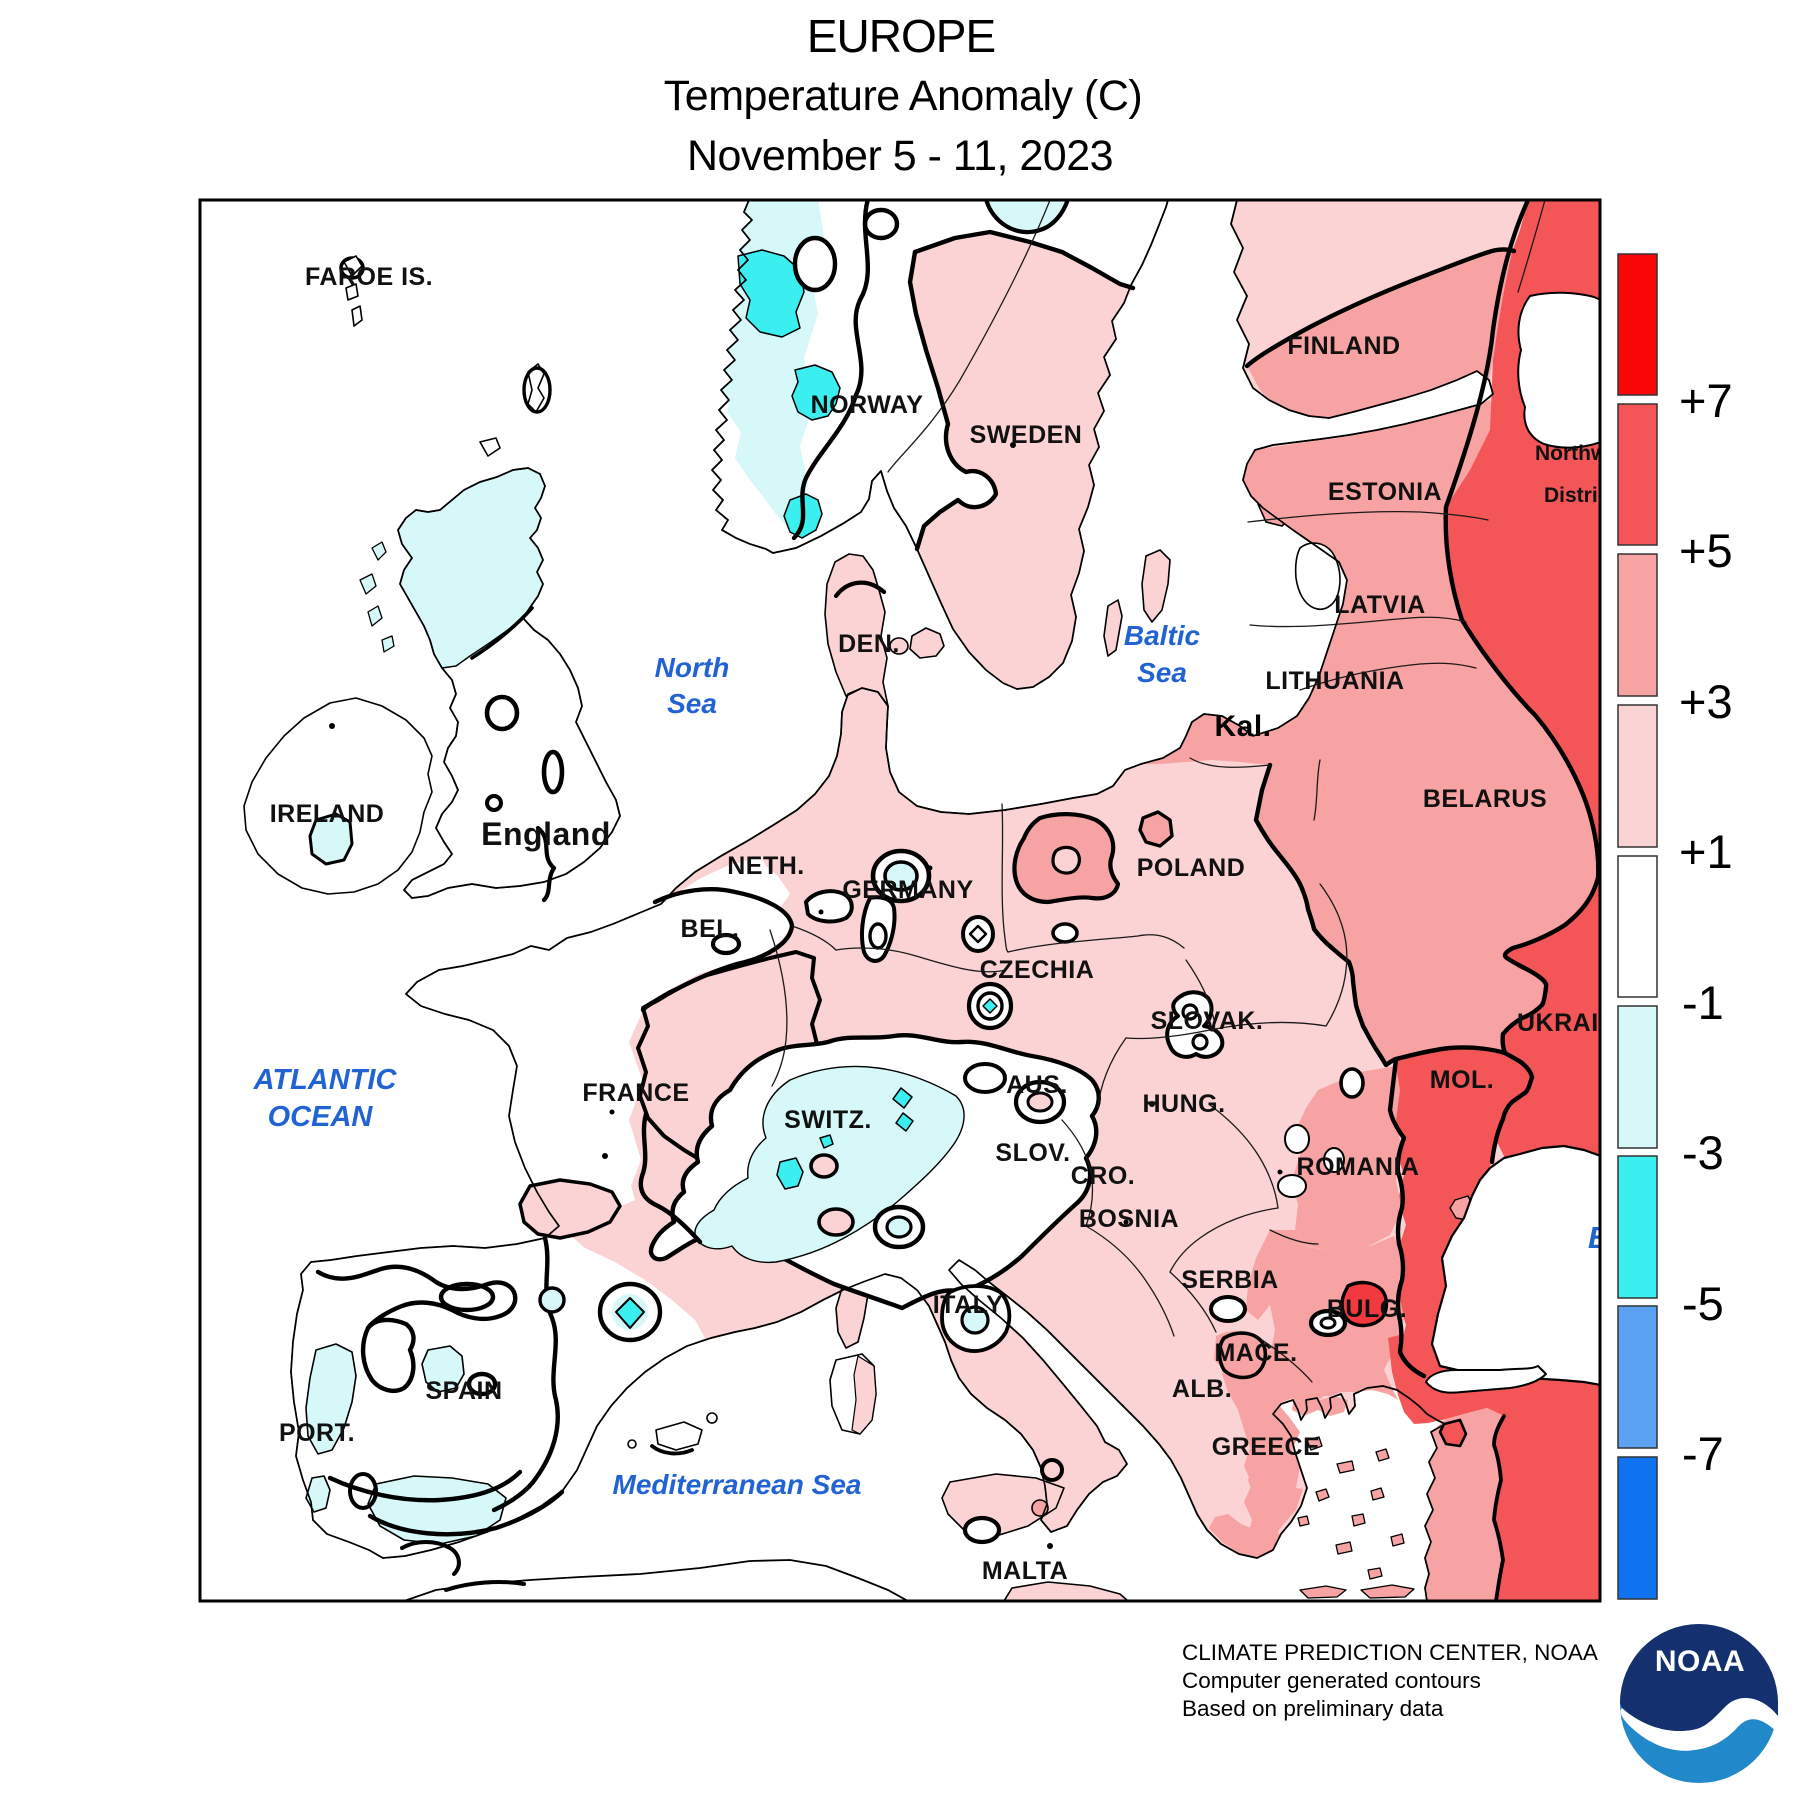 The height and width of the screenshot is (1800, 1800). Describe the element at coordinates (1255, 1353) in the screenshot. I see `svg-text: MACE.` at that location.